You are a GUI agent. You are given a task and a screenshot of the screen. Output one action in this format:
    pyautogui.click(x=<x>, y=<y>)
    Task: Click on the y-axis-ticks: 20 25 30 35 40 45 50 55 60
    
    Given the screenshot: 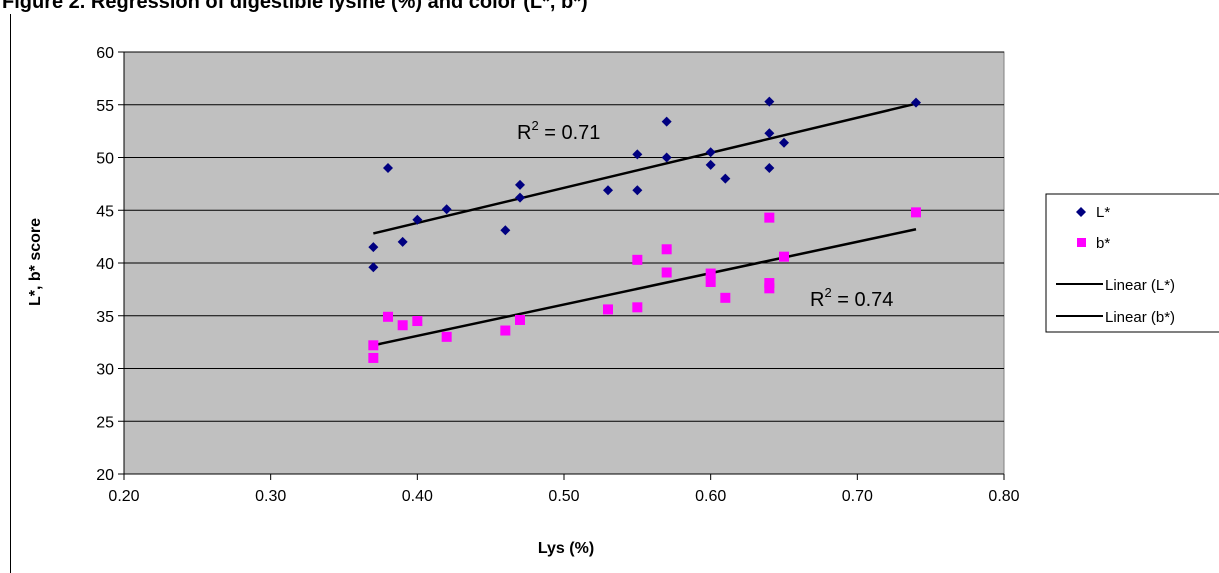 What is the action you would take?
    pyautogui.click(x=110, y=264)
    